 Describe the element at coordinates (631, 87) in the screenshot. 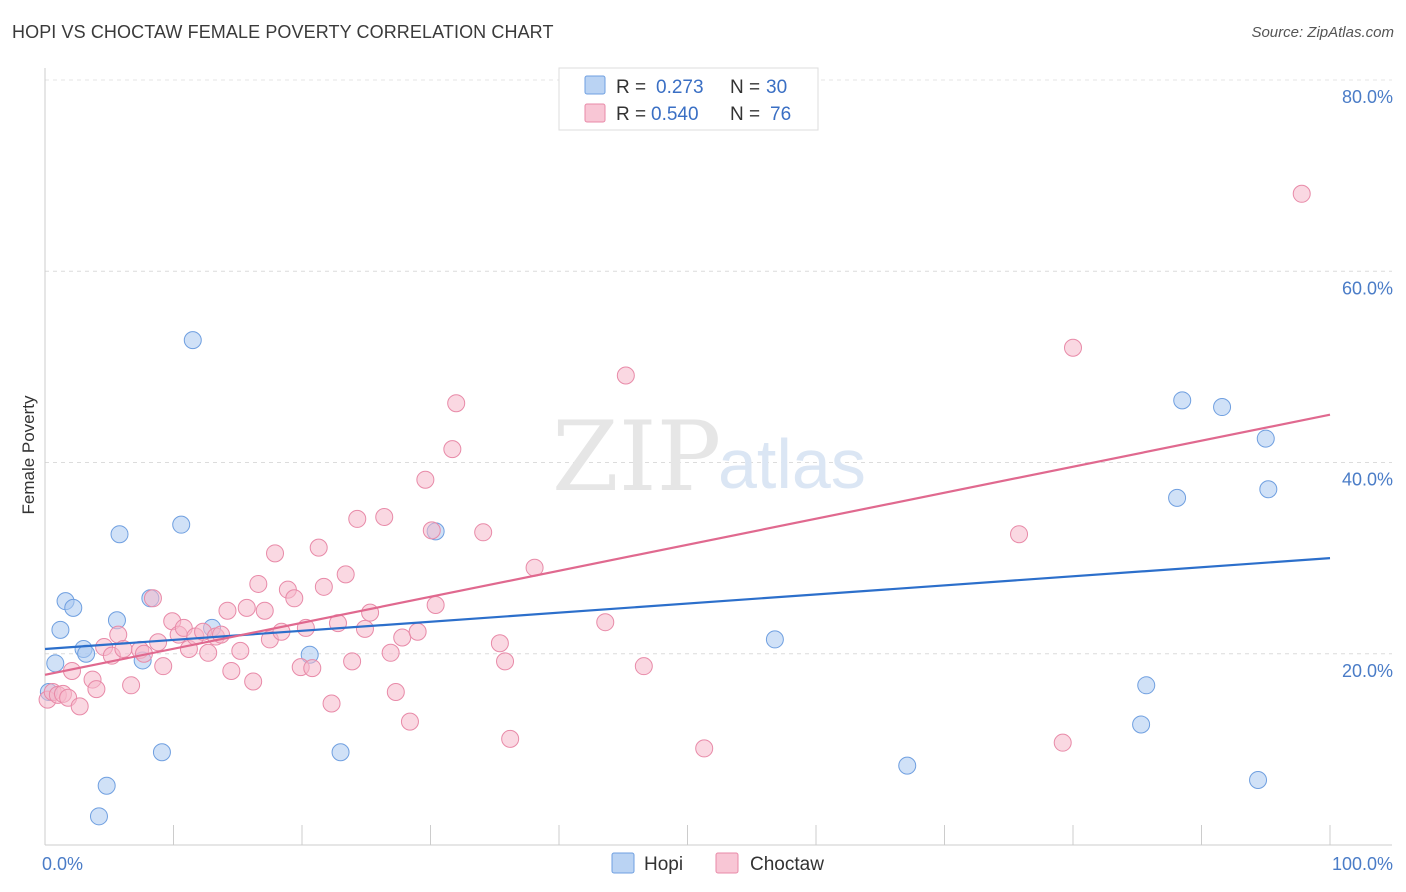

I see `legend-r-label-hopi: R =` at that location.